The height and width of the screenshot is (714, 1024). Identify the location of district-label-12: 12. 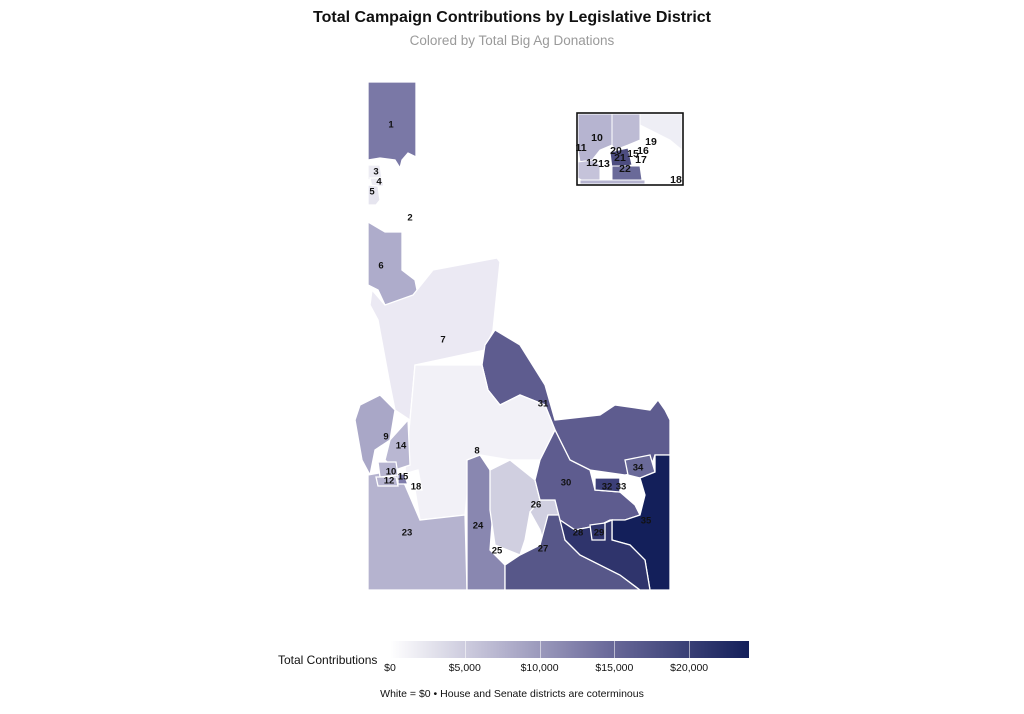
(389, 481).